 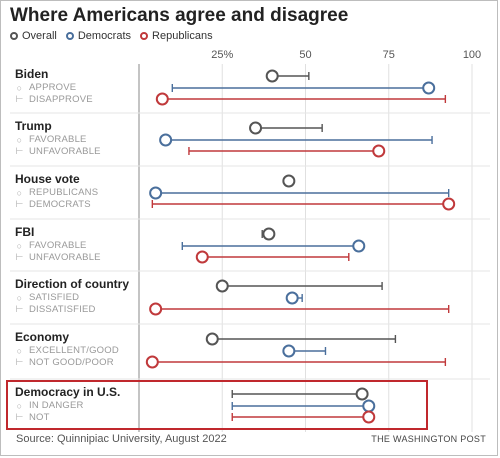 What do you see at coordinates (202, 257) in the screenshot?
I see `fbi-republicans-dot` at bounding box center [202, 257].